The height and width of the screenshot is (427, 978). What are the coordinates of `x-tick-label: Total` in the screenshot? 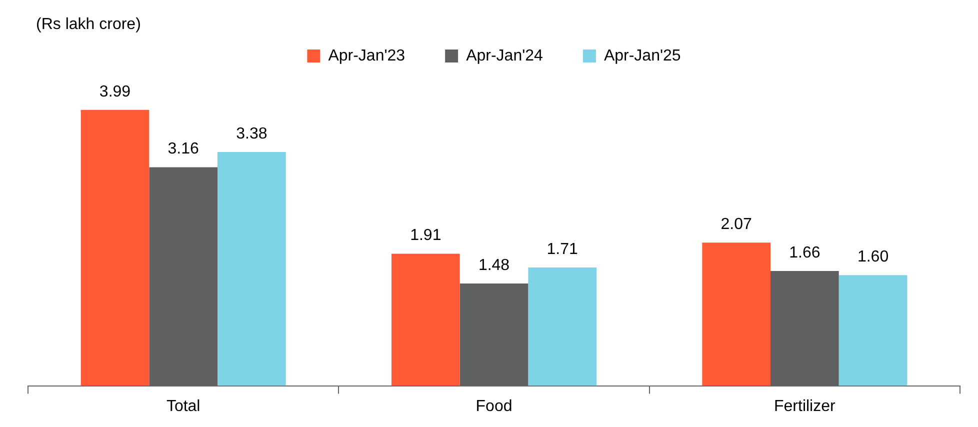 It's located at (183, 406).